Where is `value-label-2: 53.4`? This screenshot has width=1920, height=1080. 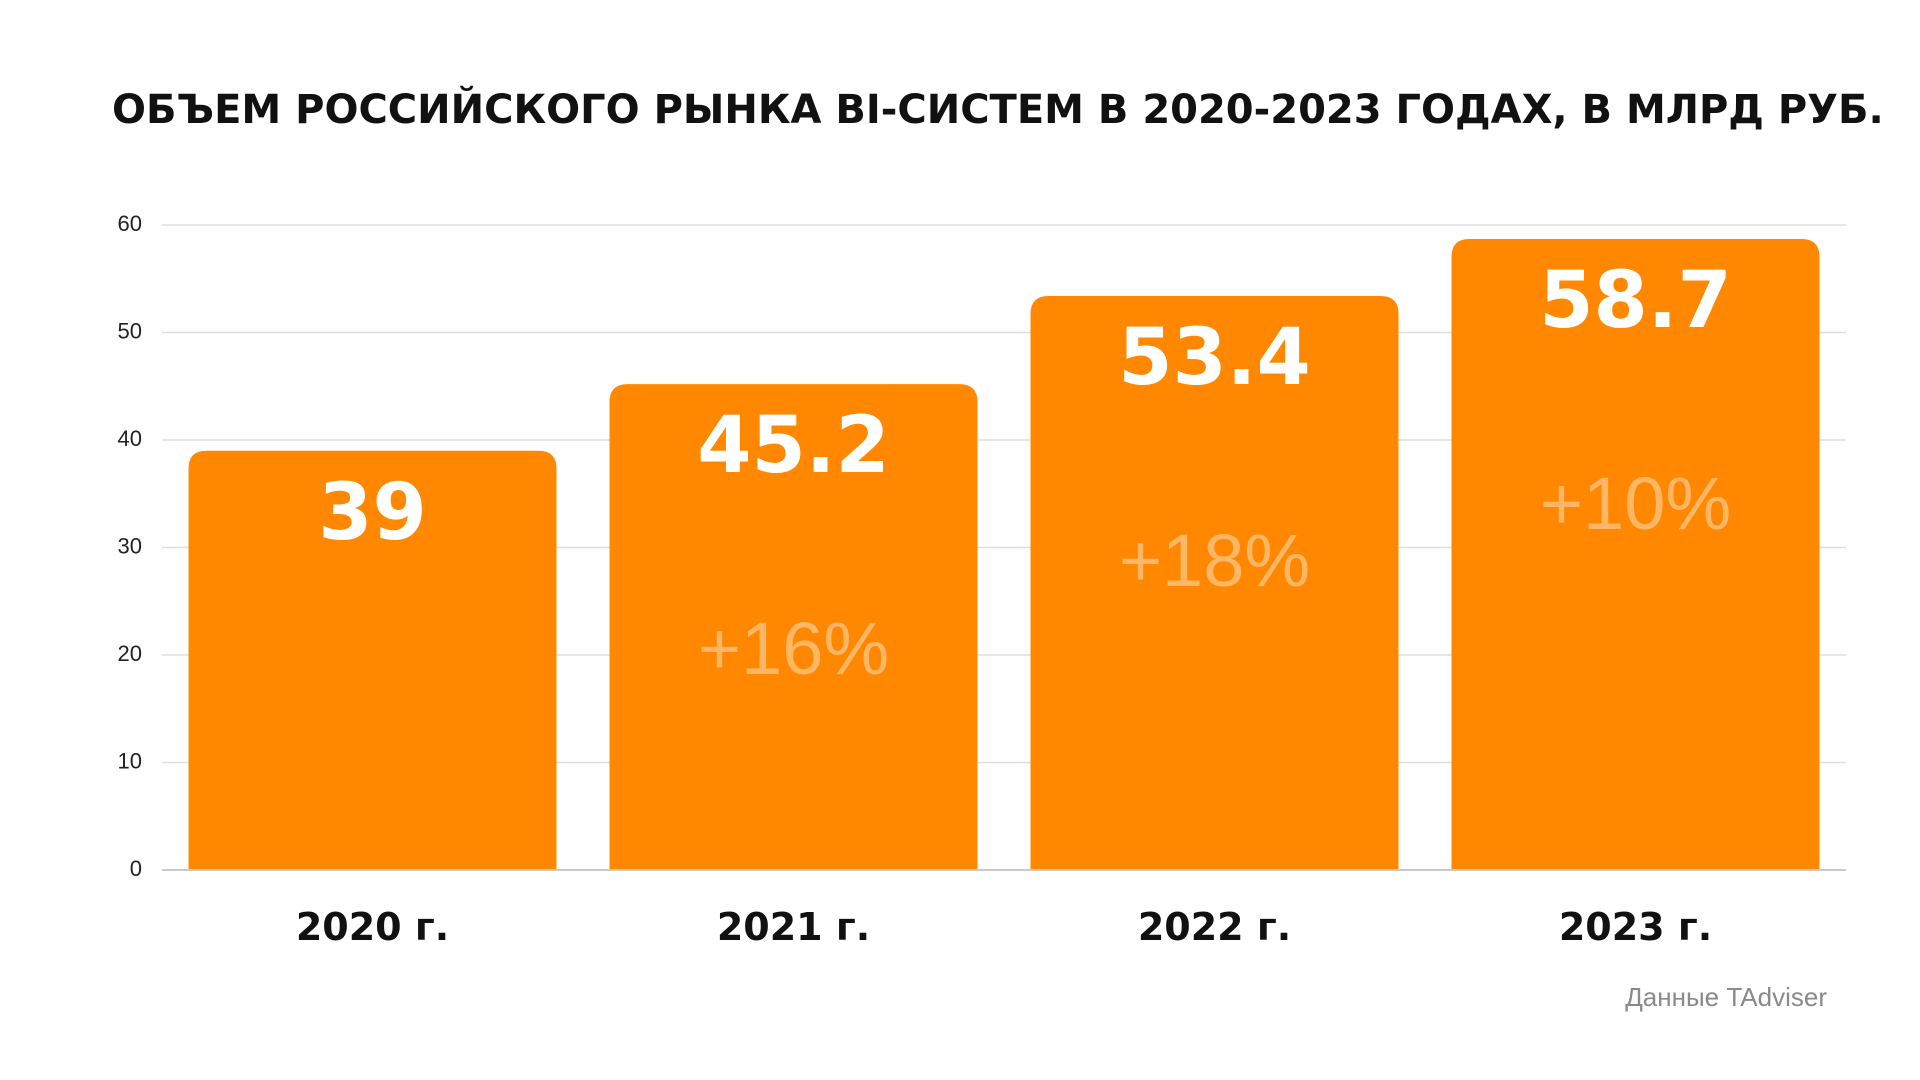 value-label-2: 53.4 is located at coordinates (1214, 358).